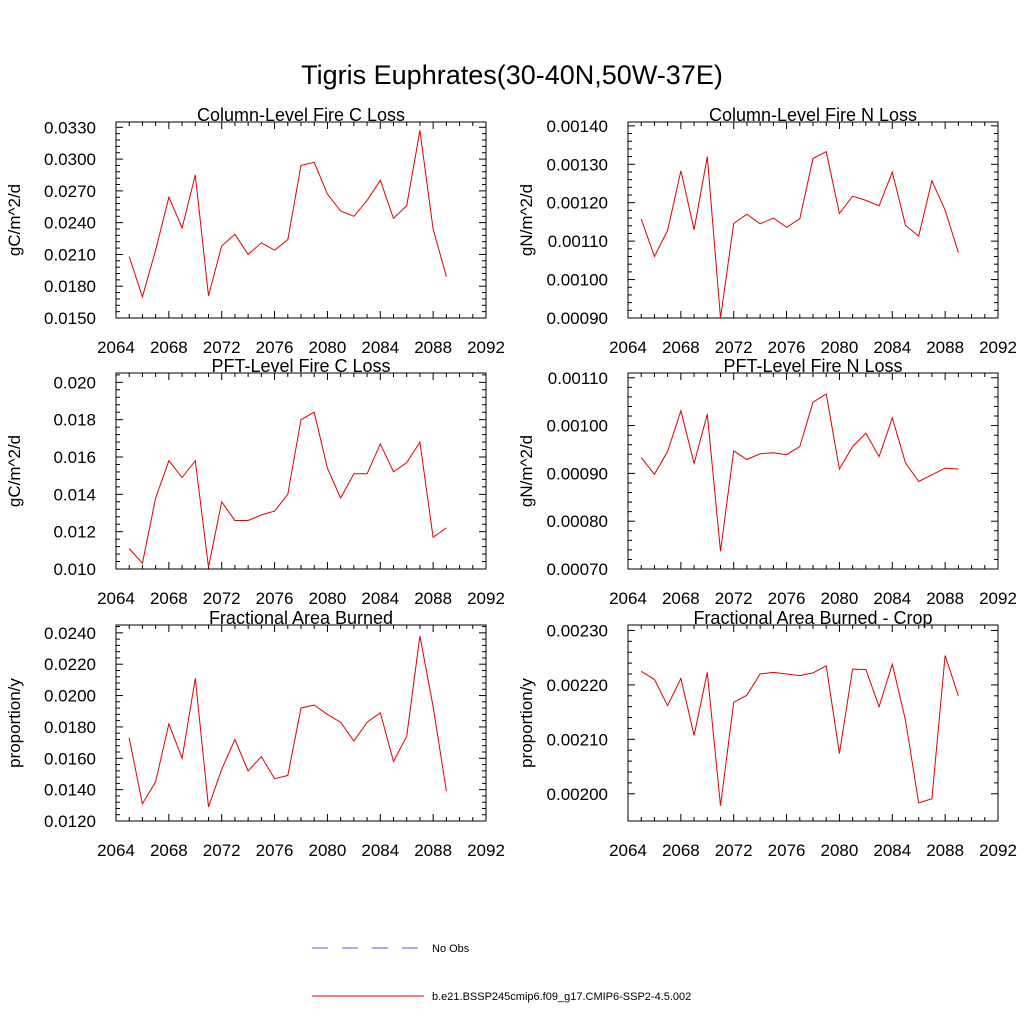 Image resolution: width=1024 pixels, height=1024 pixels. What do you see at coordinates (74, 532) in the screenshot?
I see `y-tick-label: 0.012` at bounding box center [74, 532].